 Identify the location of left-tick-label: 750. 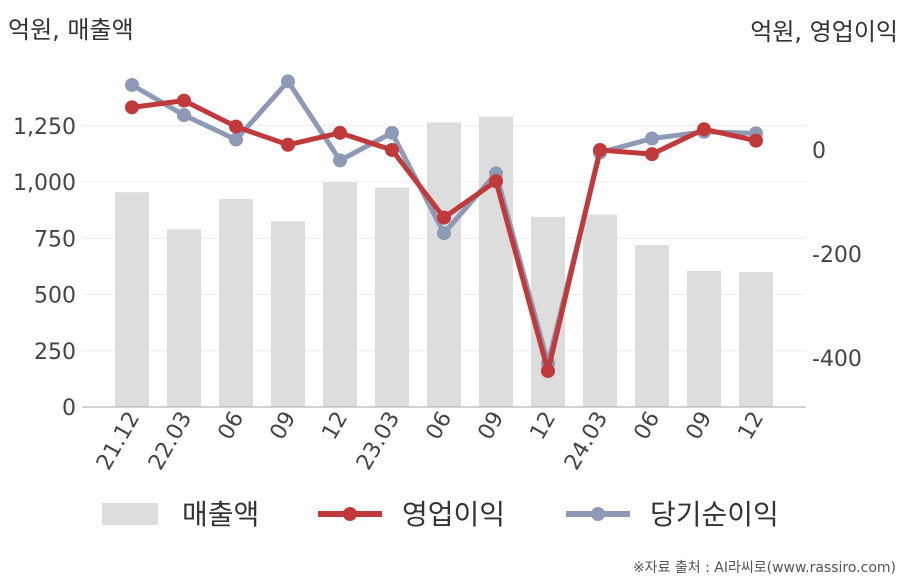
(55, 239).